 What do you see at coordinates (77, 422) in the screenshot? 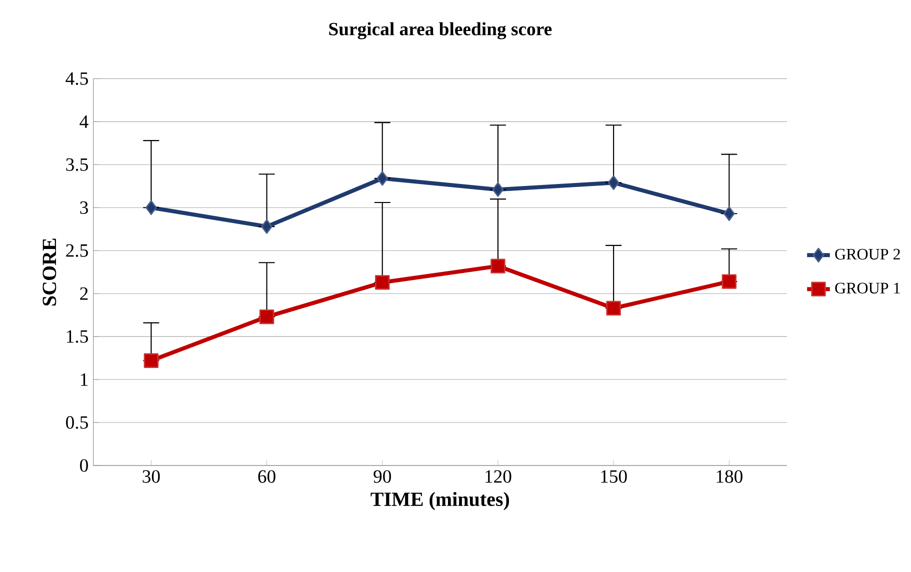
I see `y-tick-label: 0.5` at bounding box center [77, 422].